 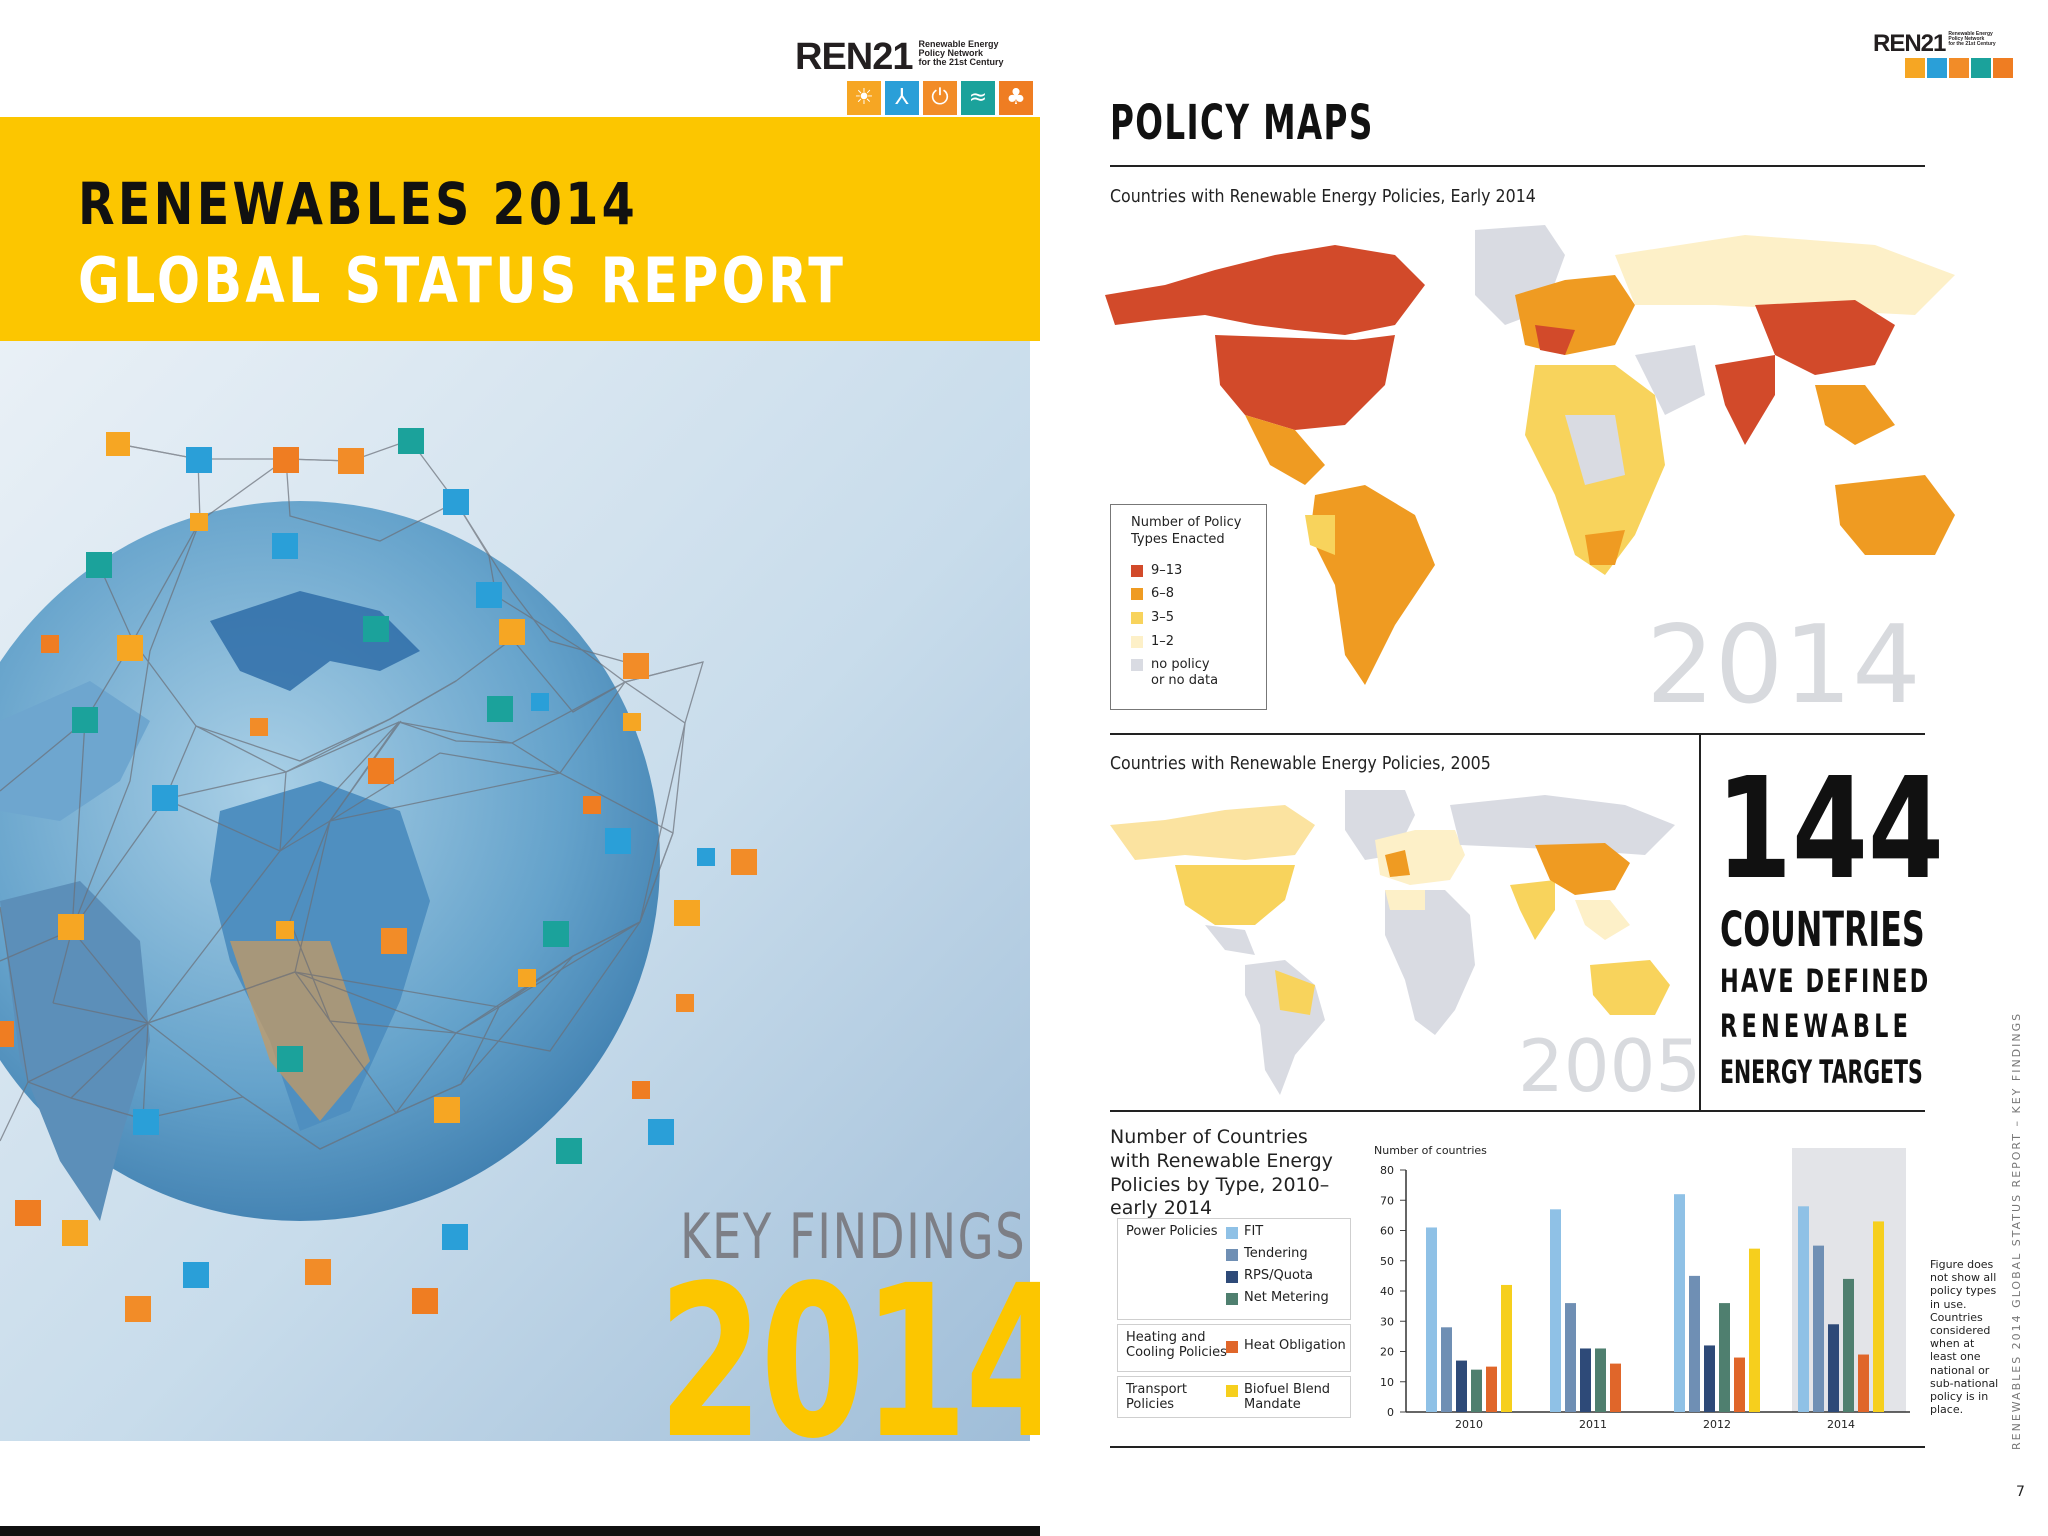 I want to click on legend-row: no policy or no data, so click(x=1193, y=672).